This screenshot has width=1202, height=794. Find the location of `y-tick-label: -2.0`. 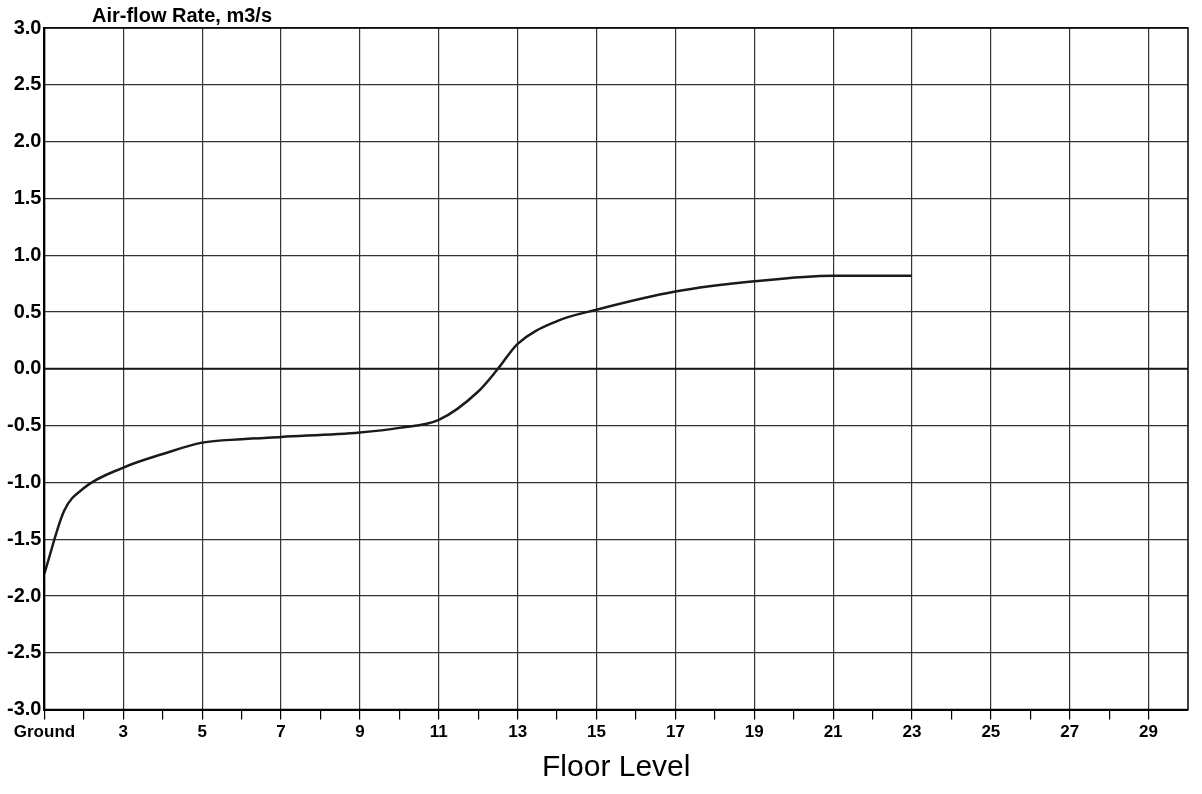

y-tick-label: -2.0 is located at coordinates (24, 594).